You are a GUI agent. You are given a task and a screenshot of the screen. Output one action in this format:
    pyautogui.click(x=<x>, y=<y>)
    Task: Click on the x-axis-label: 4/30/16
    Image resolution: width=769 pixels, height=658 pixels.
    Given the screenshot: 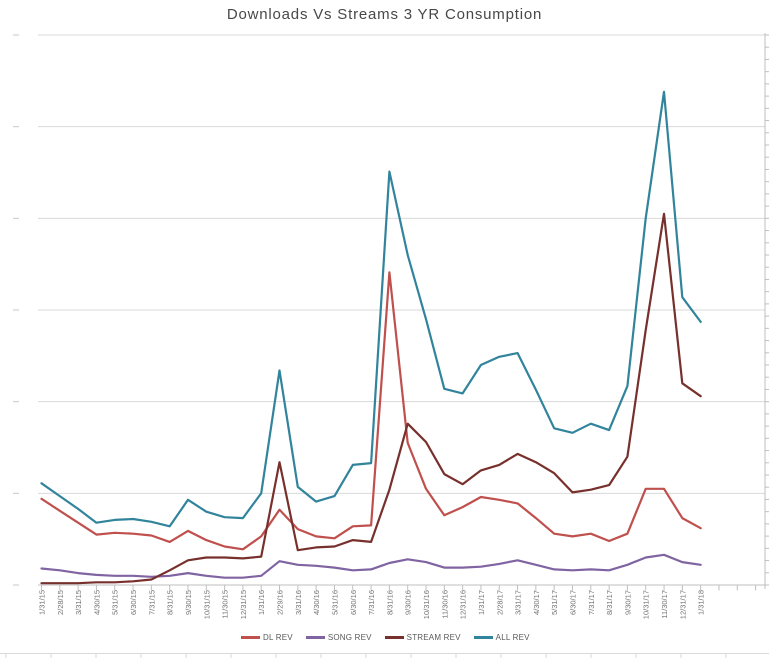 What is the action you would take?
    pyautogui.click(x=316, y=602)
    